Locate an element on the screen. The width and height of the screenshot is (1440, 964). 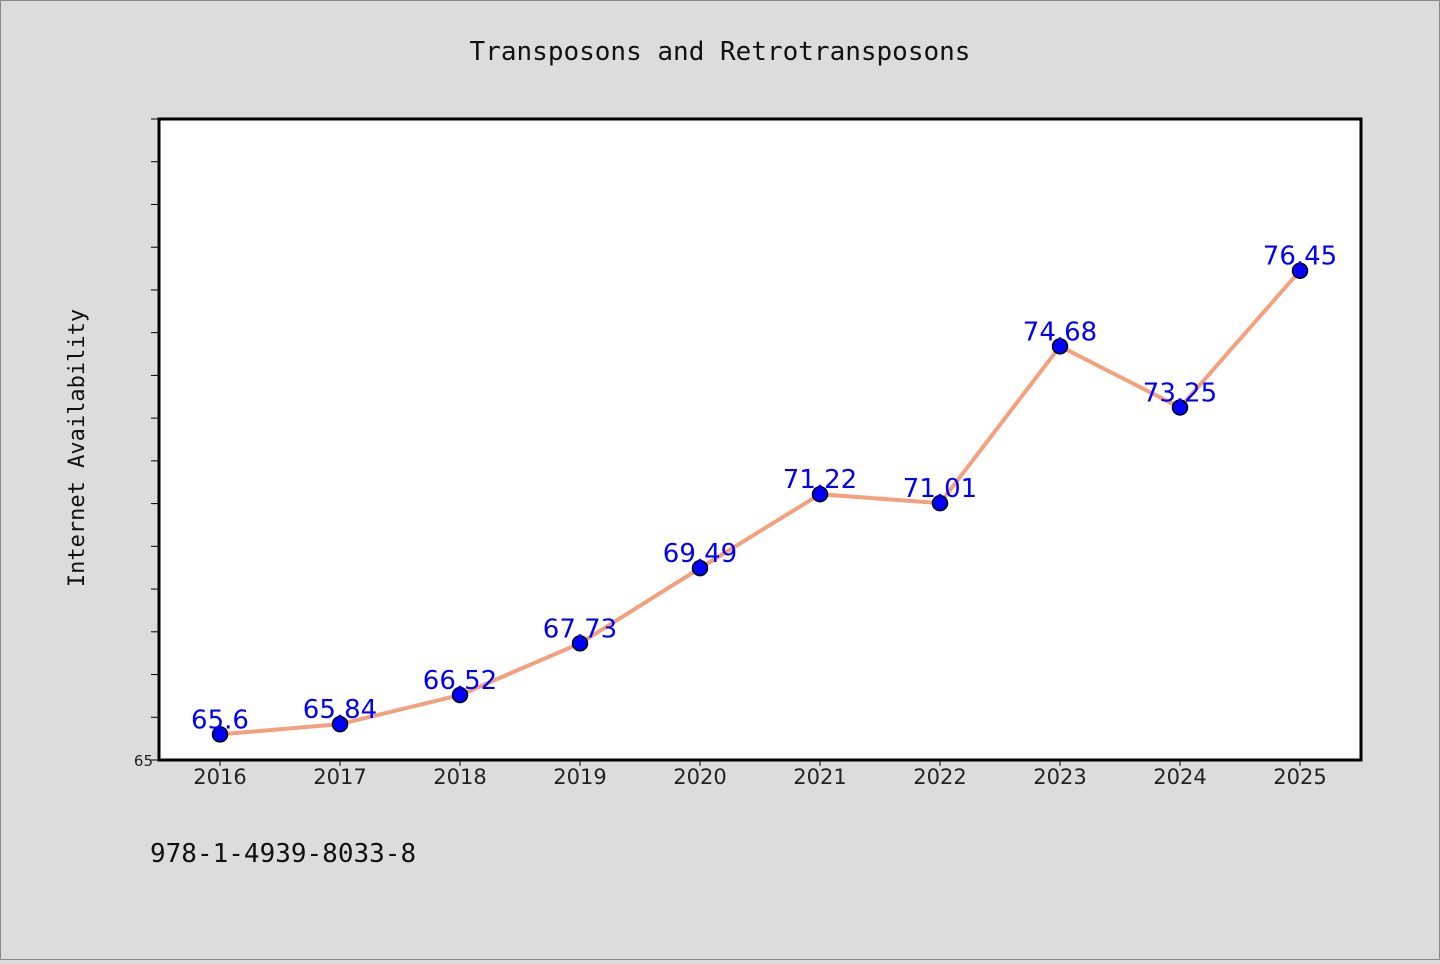
data-label: 65.84 is located at coordinates (340, 710).